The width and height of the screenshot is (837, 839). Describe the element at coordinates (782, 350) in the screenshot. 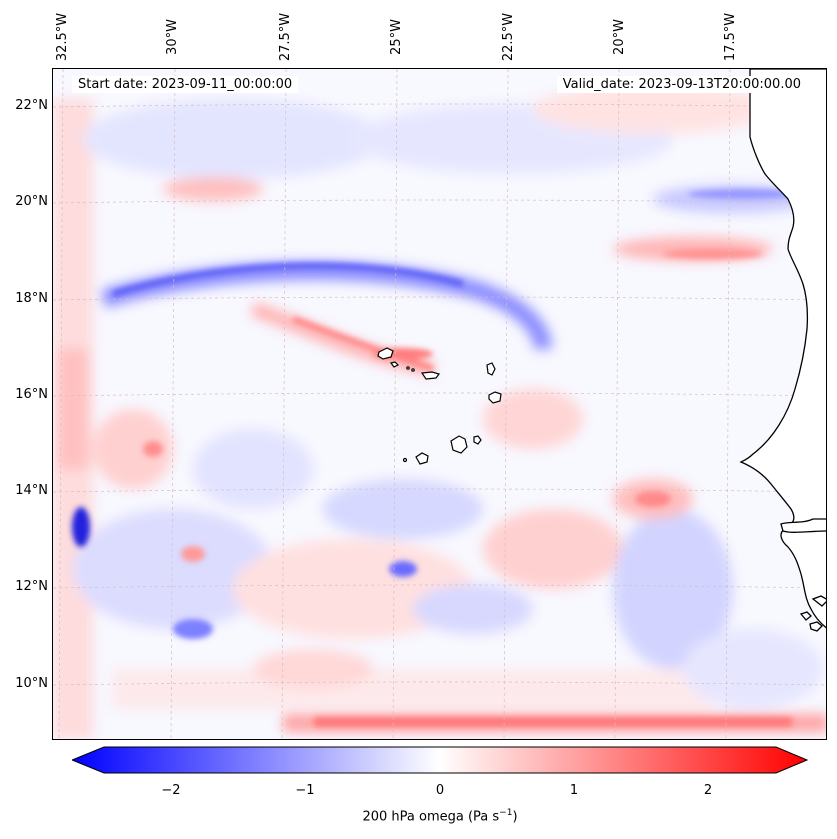

I see `africa-coastline` at that location.